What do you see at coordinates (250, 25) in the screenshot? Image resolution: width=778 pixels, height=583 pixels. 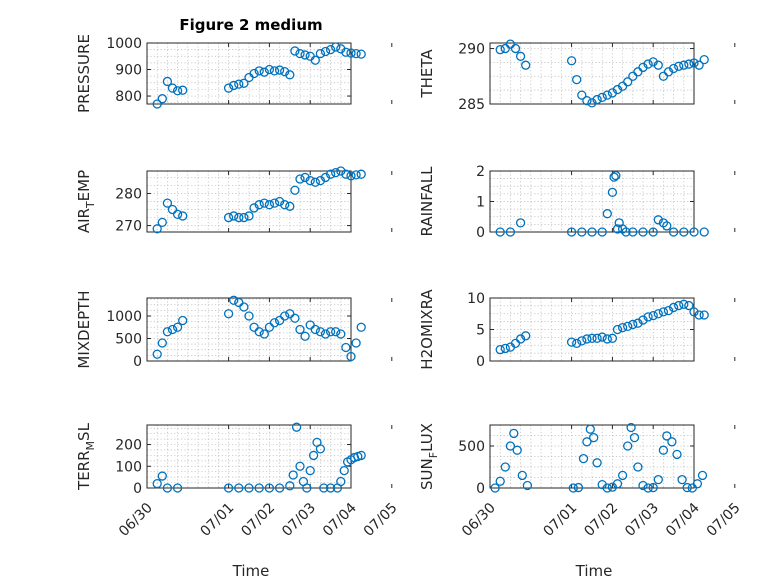 I see `figure-title: Figure 2 medium` at bounding box center [250, 25].